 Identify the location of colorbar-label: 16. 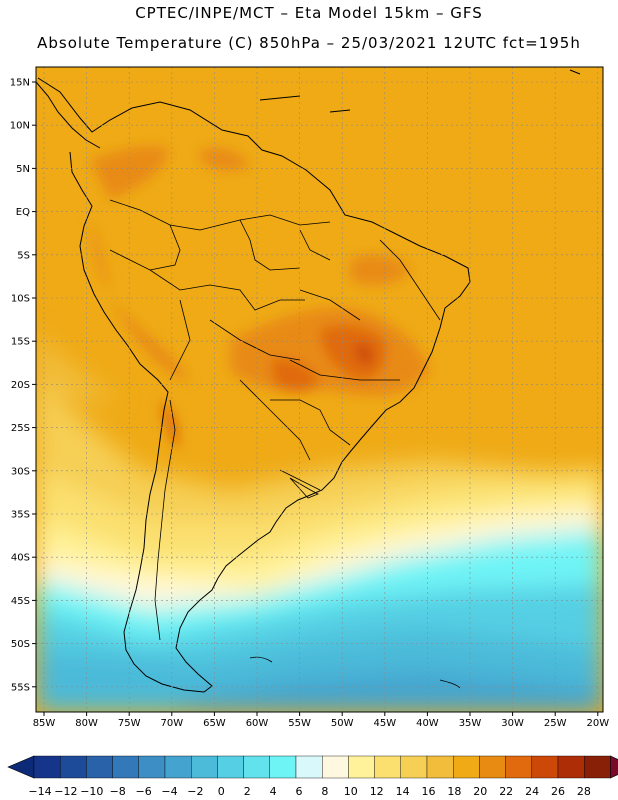
(429, 791).